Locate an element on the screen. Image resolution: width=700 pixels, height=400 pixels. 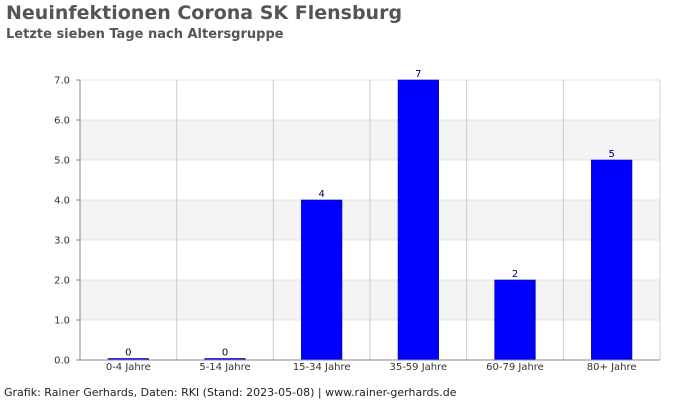
bar-60-79-jahre is located at coordinates (515, 320).